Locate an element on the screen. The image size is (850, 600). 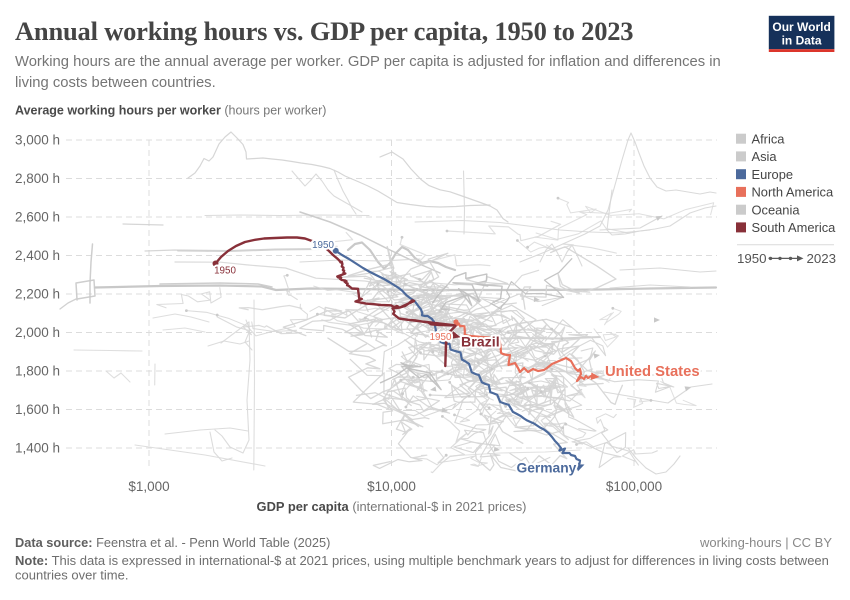
svg-text: 1,800 h is located at coordinates (37, 371).